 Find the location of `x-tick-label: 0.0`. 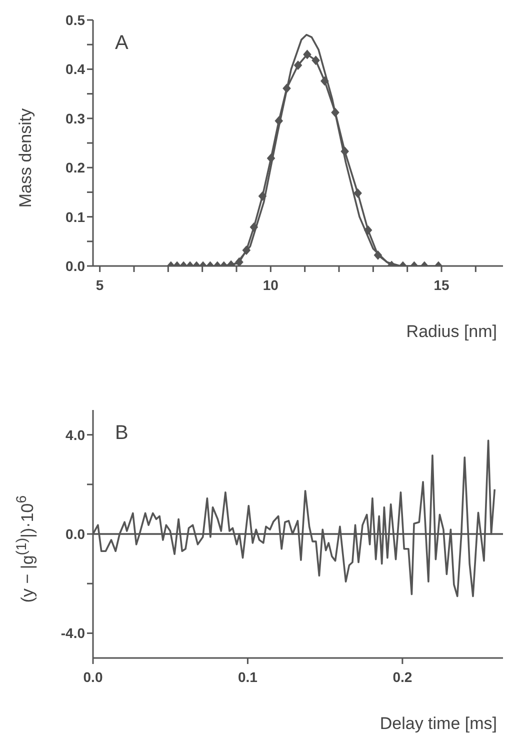

x-tick-label: 0.0 is located at coordinates (93, 676).